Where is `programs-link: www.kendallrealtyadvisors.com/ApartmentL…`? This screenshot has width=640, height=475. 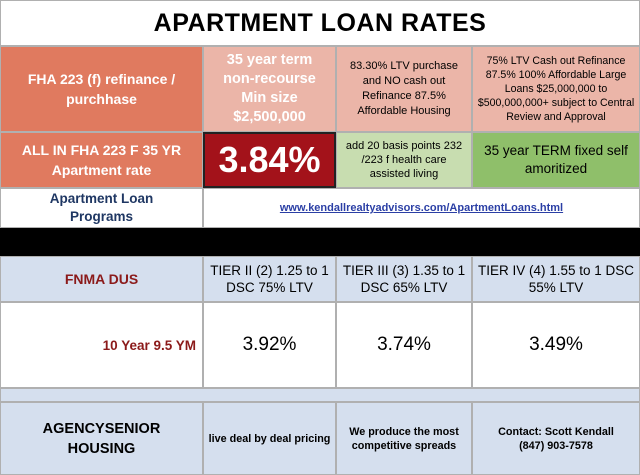 programs-link: www.kendallrealtyadvisors.com/ApartmentL… is located at coordinates (421, 208).